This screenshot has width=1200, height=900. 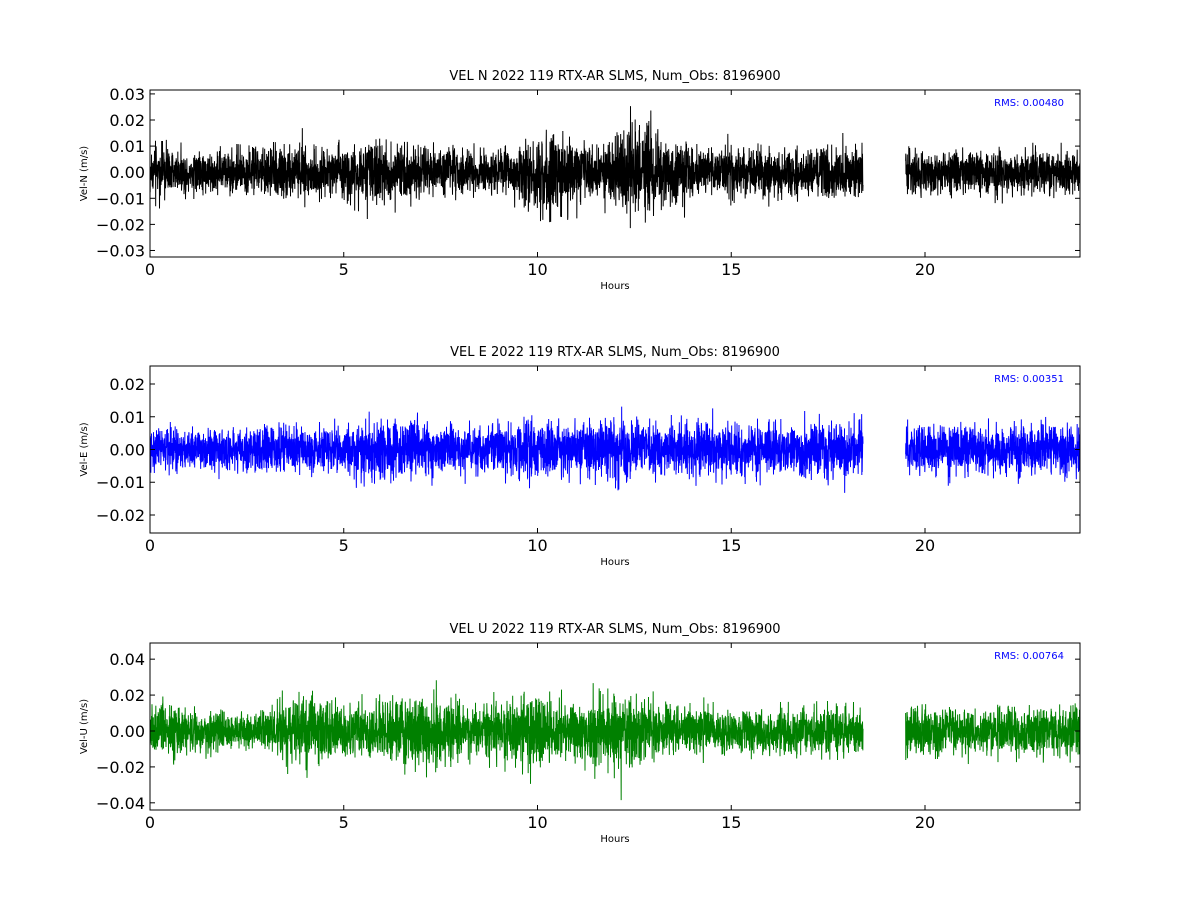 What do you see at coordinates (1029, 379) in the screenshot?
I see `rms-annotation: RMS: 0.00351` at bounding box center [1029, 379].